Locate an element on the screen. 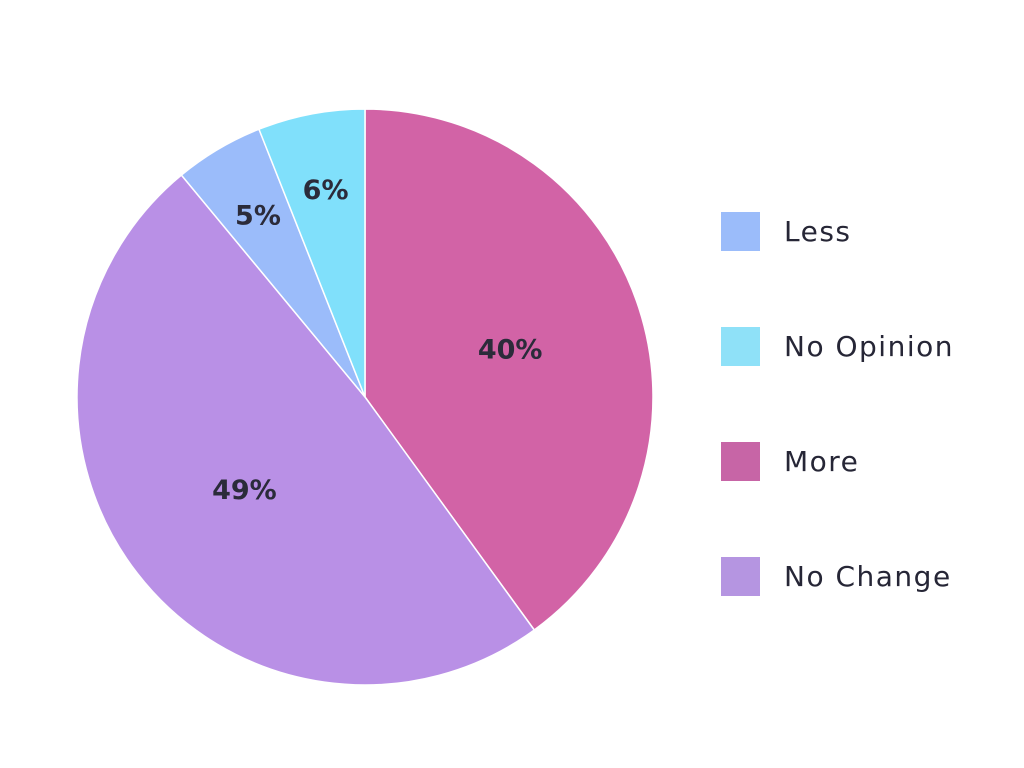 Image resolution: width=1024 pixels, height=768 pixels. legend-item-no-change: No Change is located at coordinates (866, 576).